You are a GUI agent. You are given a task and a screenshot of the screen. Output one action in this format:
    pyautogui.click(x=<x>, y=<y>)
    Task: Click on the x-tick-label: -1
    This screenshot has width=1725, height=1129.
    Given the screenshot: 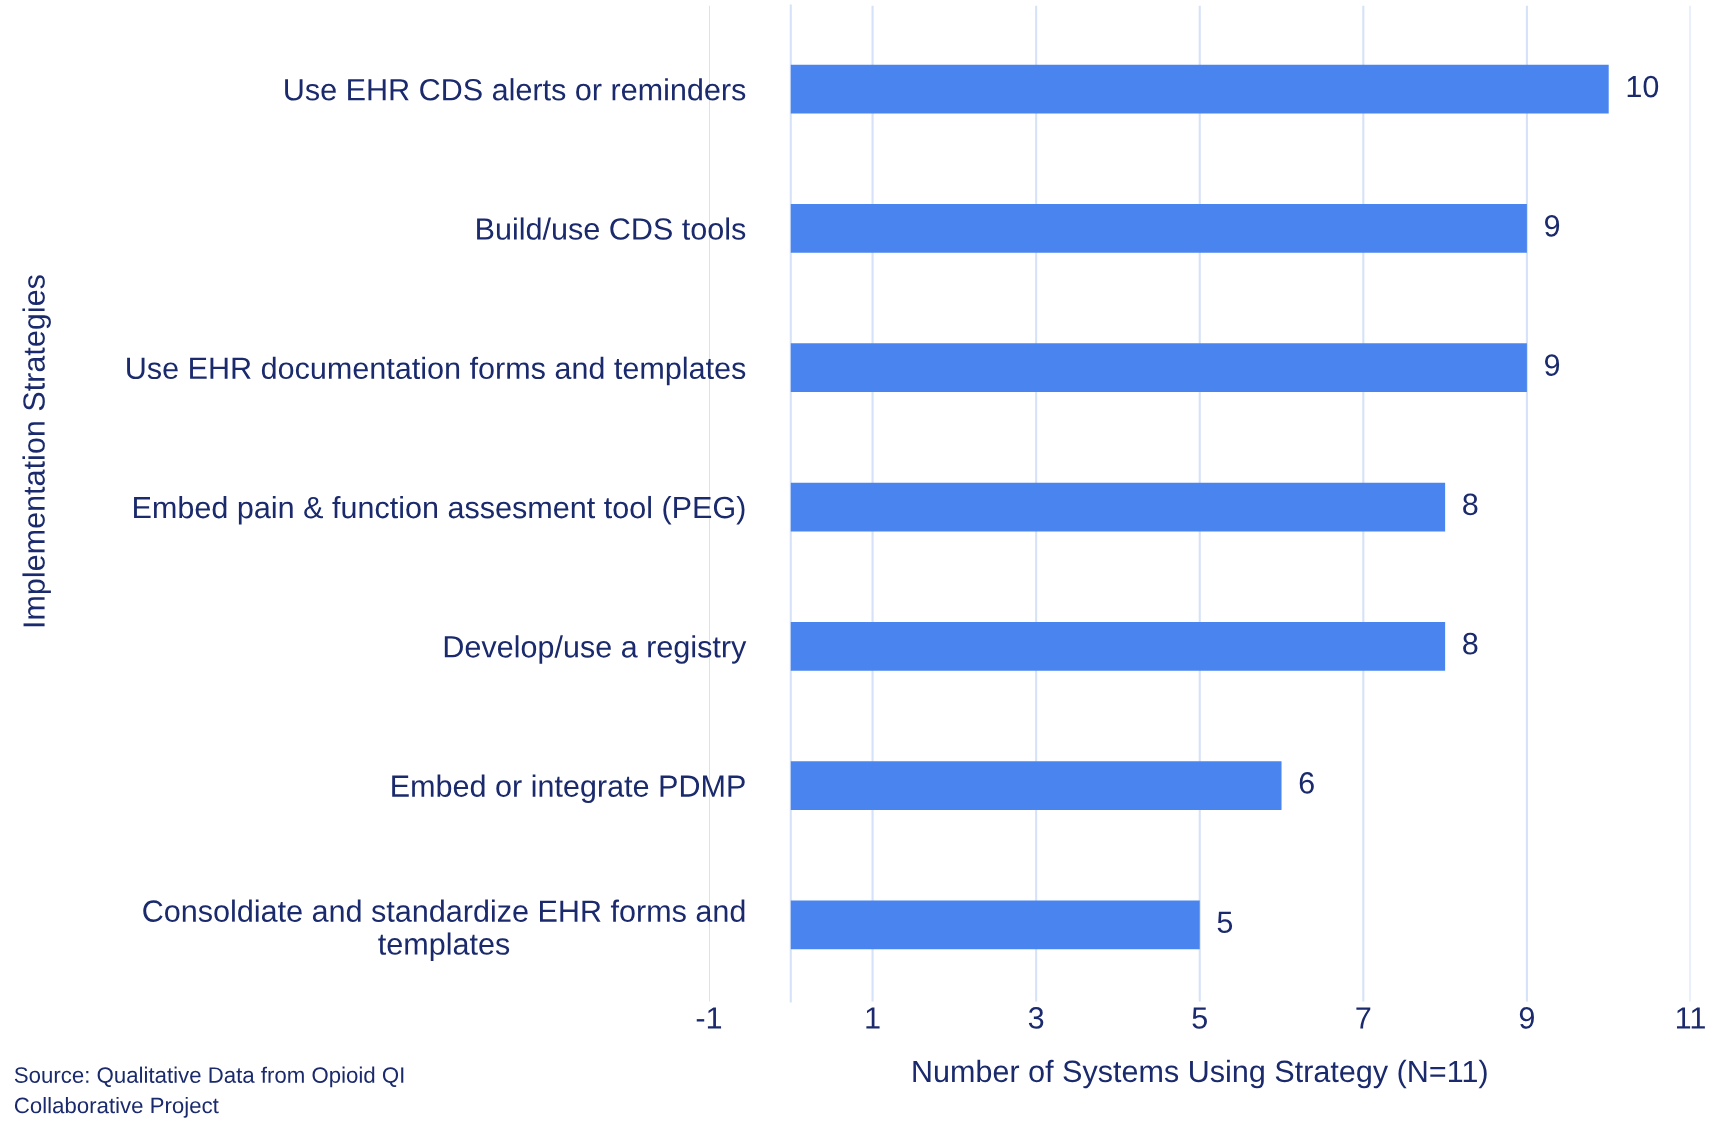 What is the action you would take?
    pyautogui.click(x=709, y=1018)
    